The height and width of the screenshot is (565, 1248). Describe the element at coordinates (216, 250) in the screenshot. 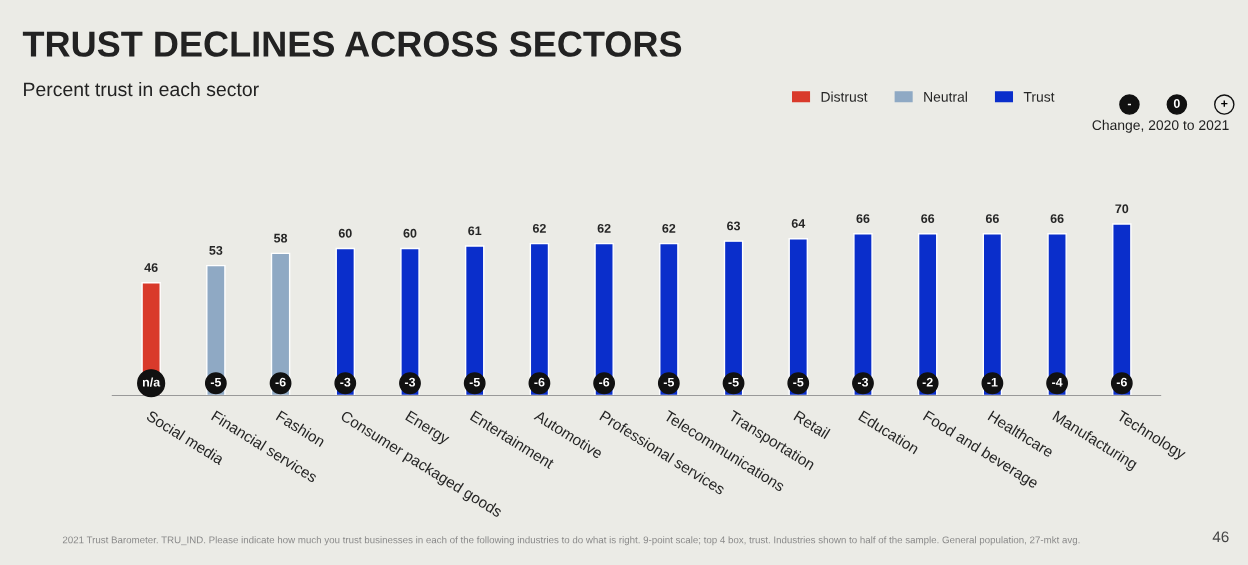

I see `data-label: 53` at that location.